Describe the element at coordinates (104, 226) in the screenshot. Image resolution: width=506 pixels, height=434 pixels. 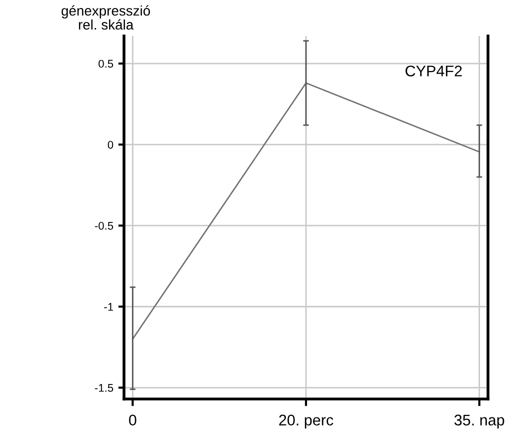
I see `y-tick-label: -0.5` at that location.